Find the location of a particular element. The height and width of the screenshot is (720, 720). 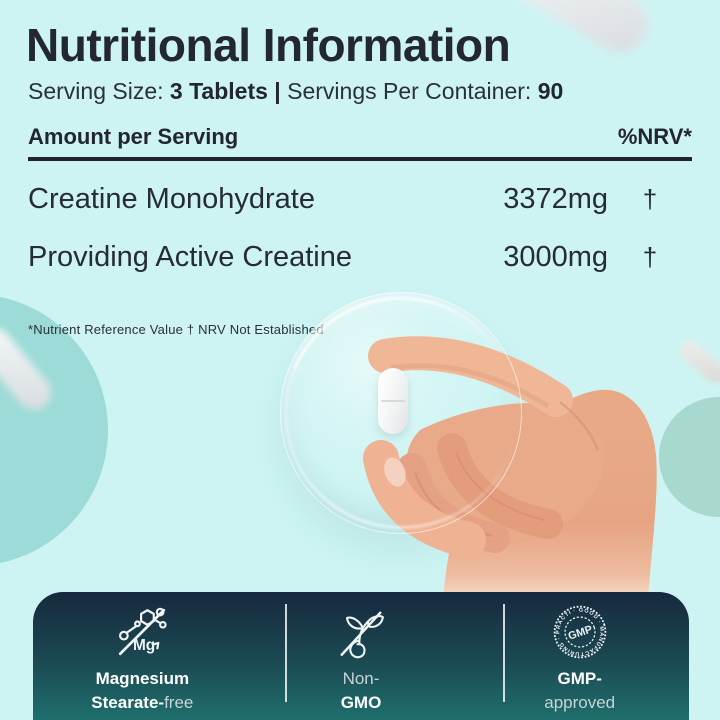

badge-label: Non- GMO is located at coordinates (361, 691).